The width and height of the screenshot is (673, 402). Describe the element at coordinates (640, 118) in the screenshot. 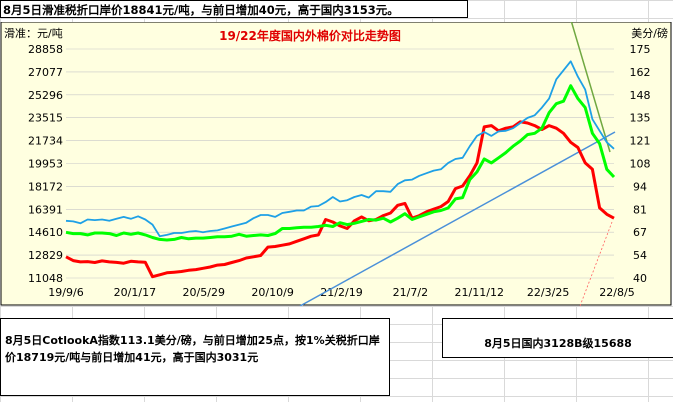

I see `y-right-tick: 135` at that location.